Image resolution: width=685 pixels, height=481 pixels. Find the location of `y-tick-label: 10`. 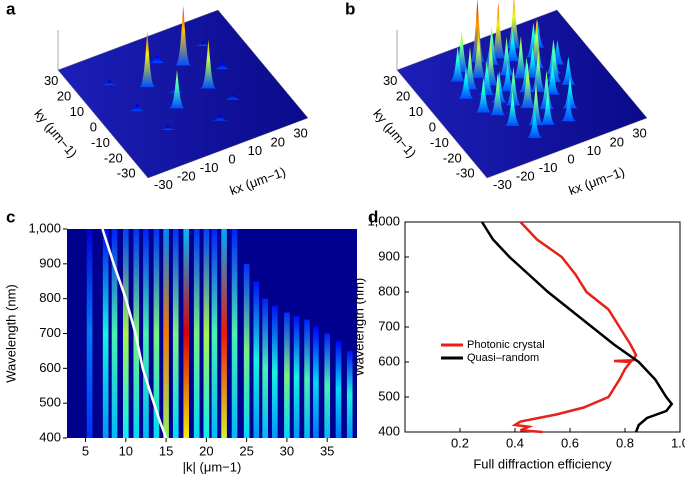

y-tick-label: 10 is located at coordinates (77, 111).